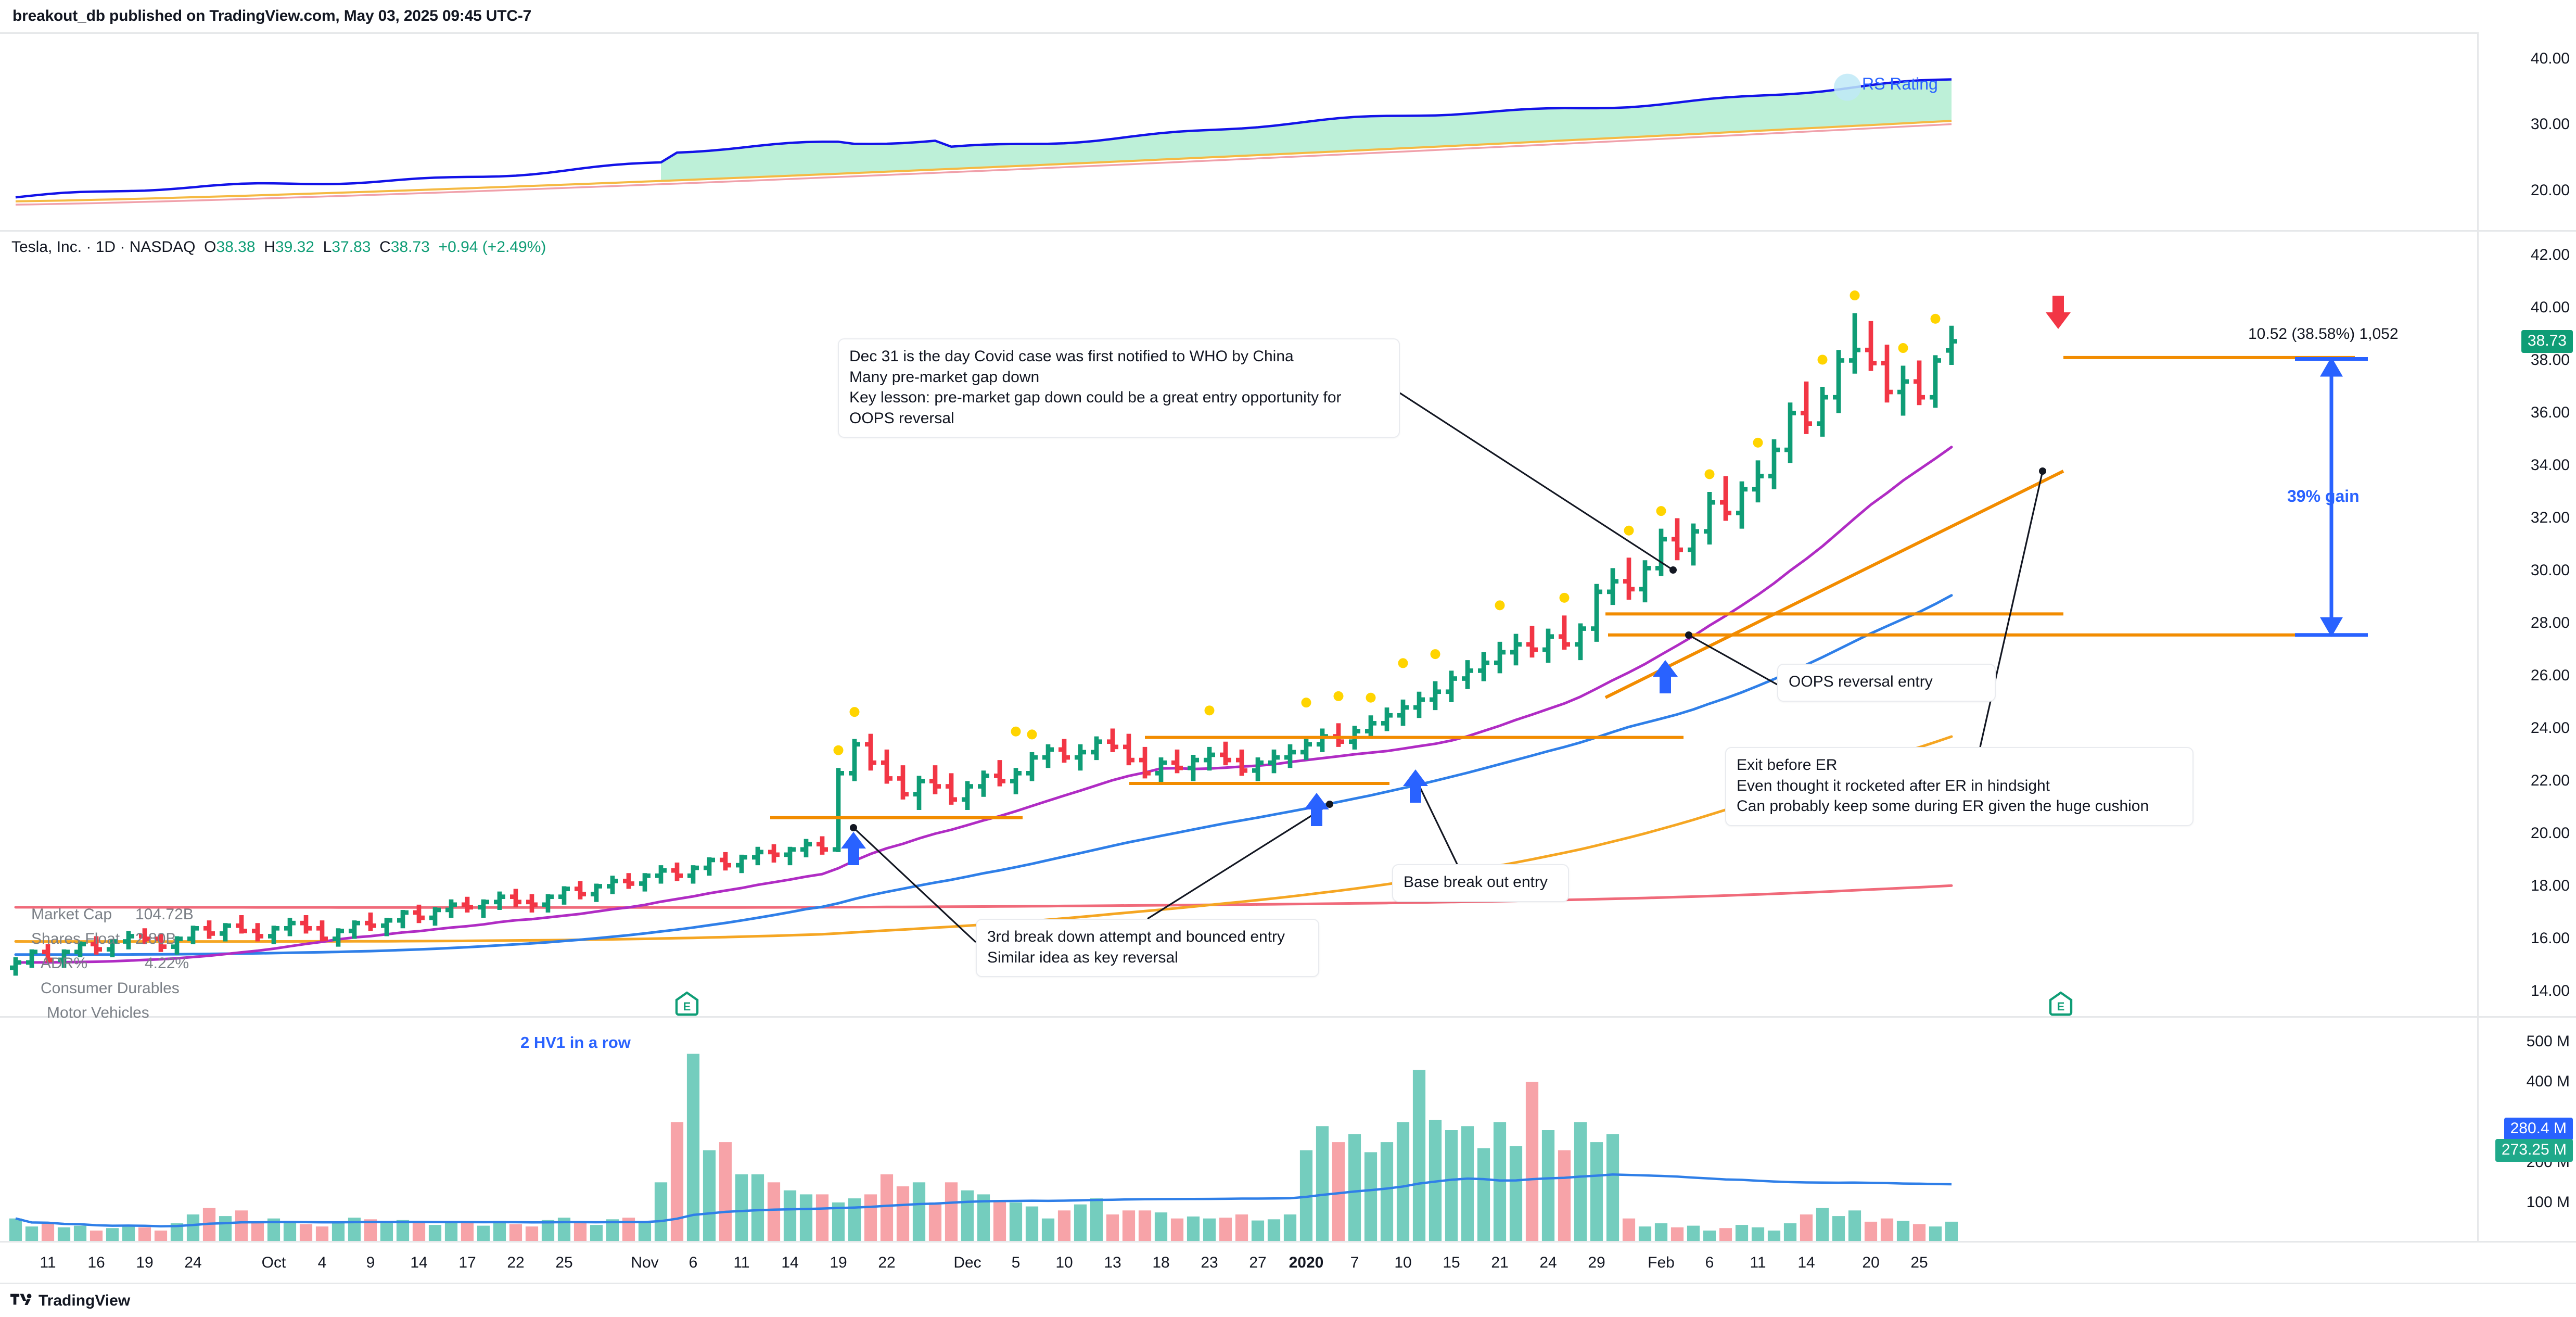 The height and width of the screenshot is (1317, 2576). Describe the element at coordinates (564, 1262) in the screenshot. I see `time-axis-tick: 25` at that location.